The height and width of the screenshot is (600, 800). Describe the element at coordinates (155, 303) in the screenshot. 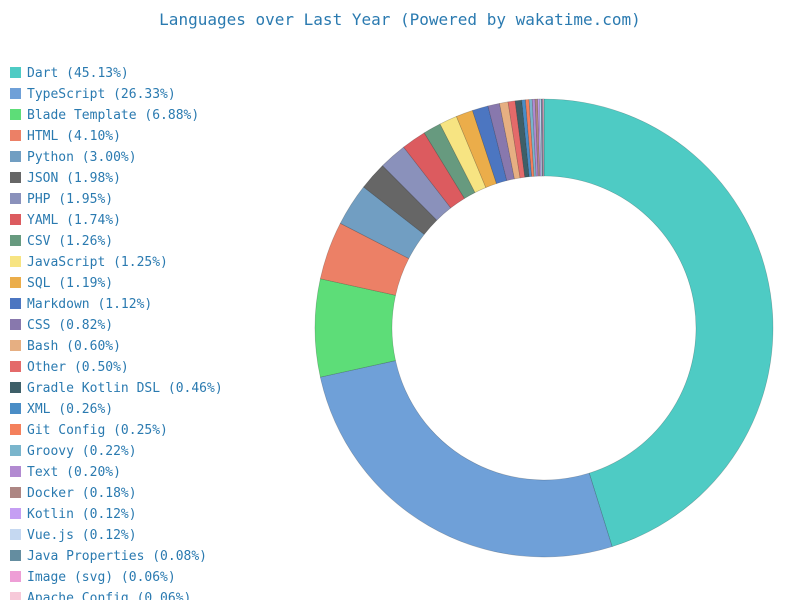

I see `legend-item: Markdown (1.12%)` at that location.